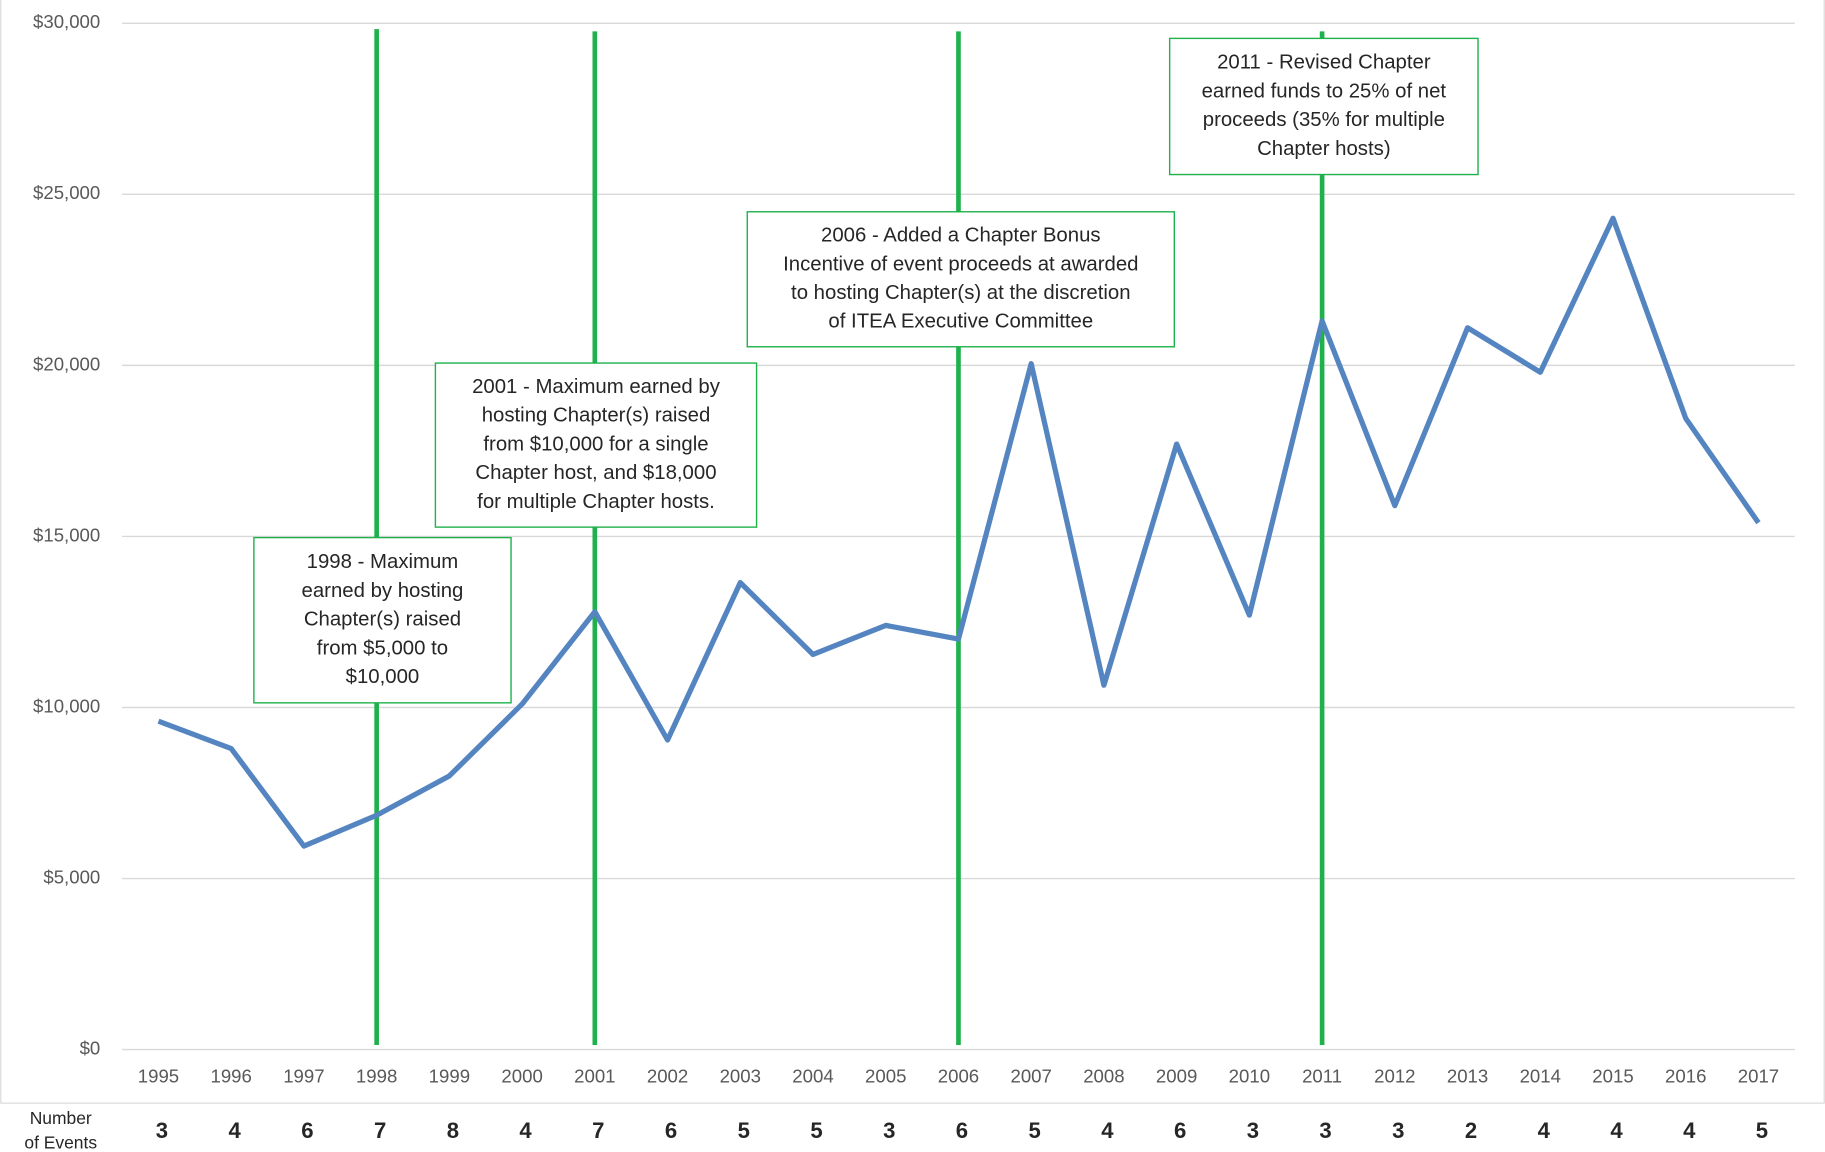 Image resolution: width=1825 pixels, height=1152 pixels. I want to click on annotation-text: 2011 - Revised Chapter, so click(1324, 63).